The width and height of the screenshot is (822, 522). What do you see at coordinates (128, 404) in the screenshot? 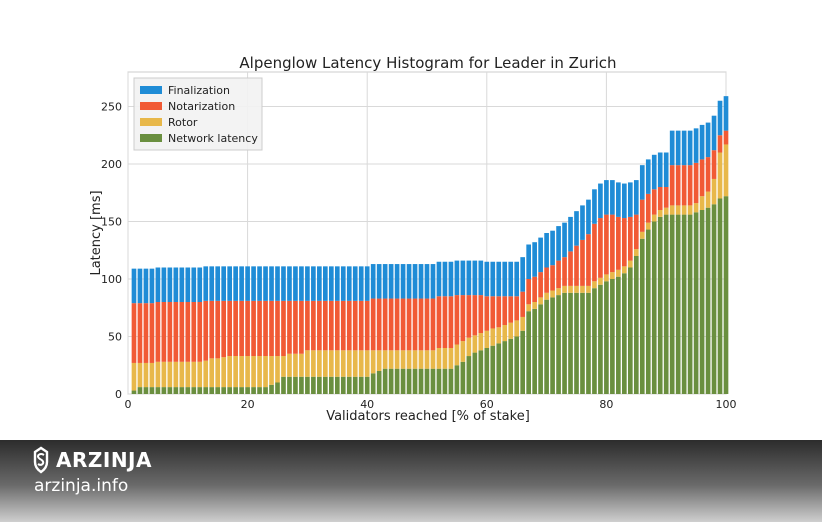
I see `x-tick-label: 0` at bounding box center [128, 404].